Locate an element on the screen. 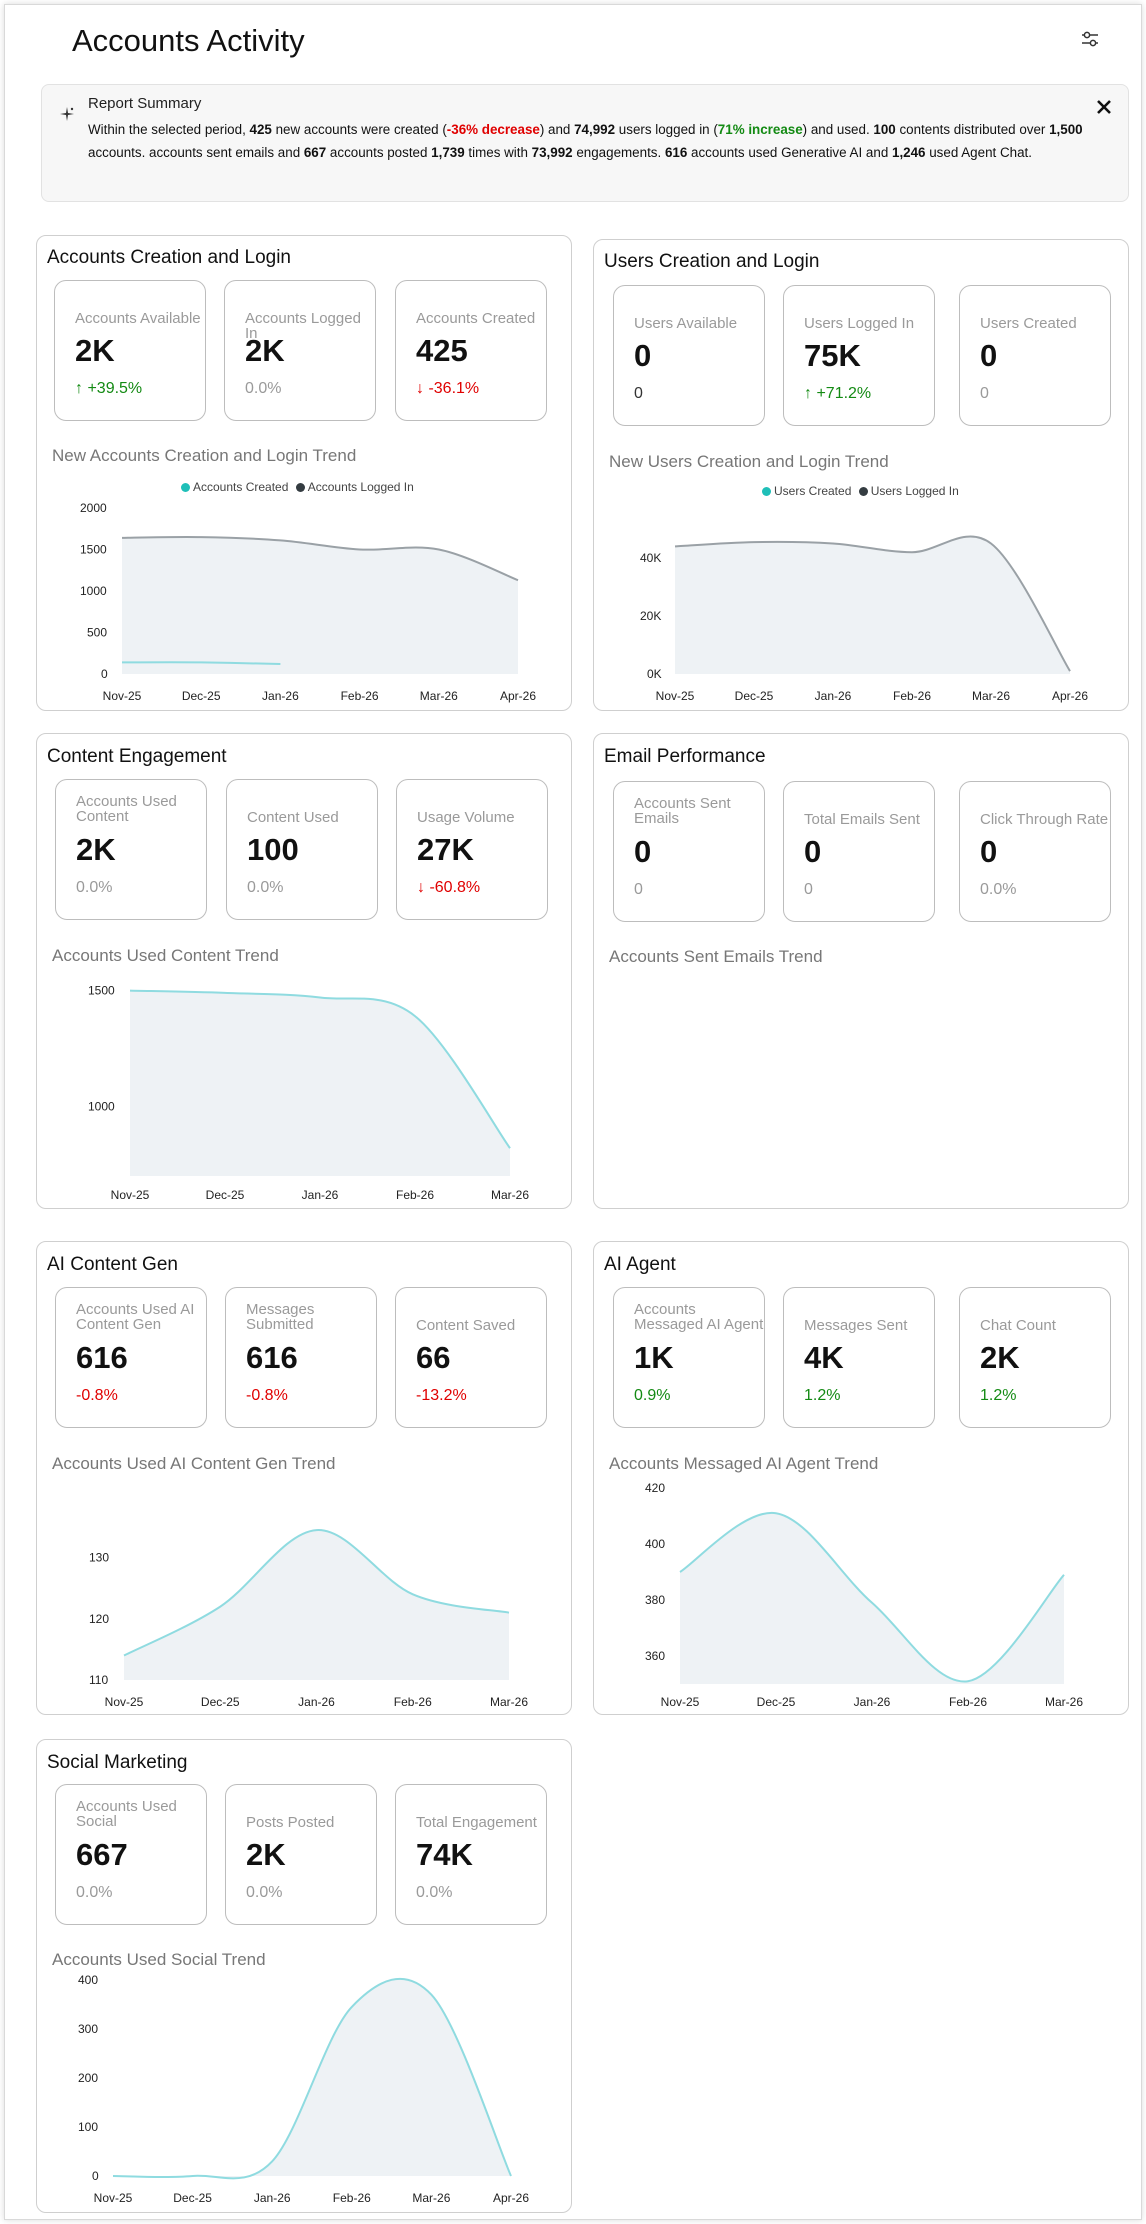 This screenshot has height=2224, width=1146. kpi-label: Accounts Used AI Content Gen is located at coordinates (135, 1317).